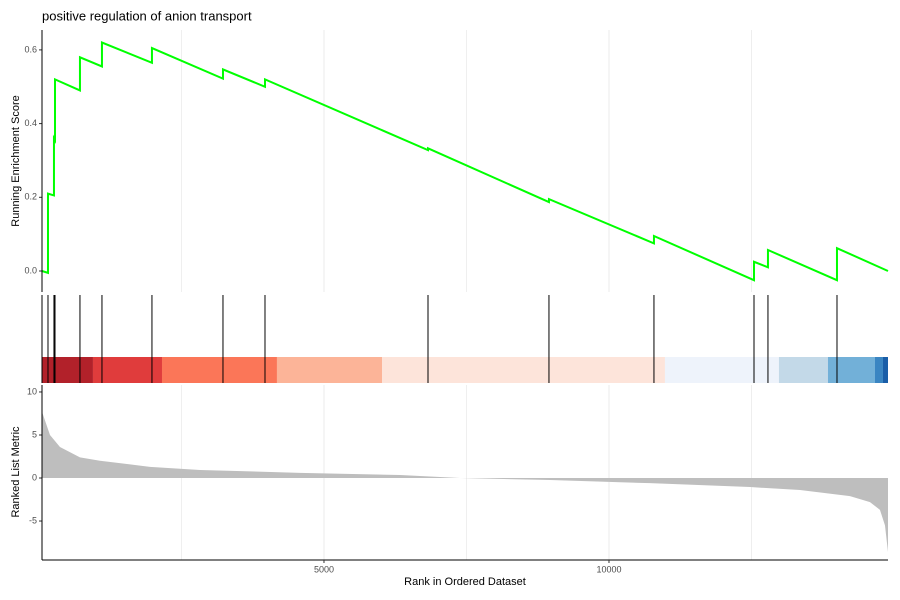 This screenshot has height=600, width=900. Describe the element at coordinates (608, 569) in the screenshot. I see `x-tick-label: 10000` at that location.